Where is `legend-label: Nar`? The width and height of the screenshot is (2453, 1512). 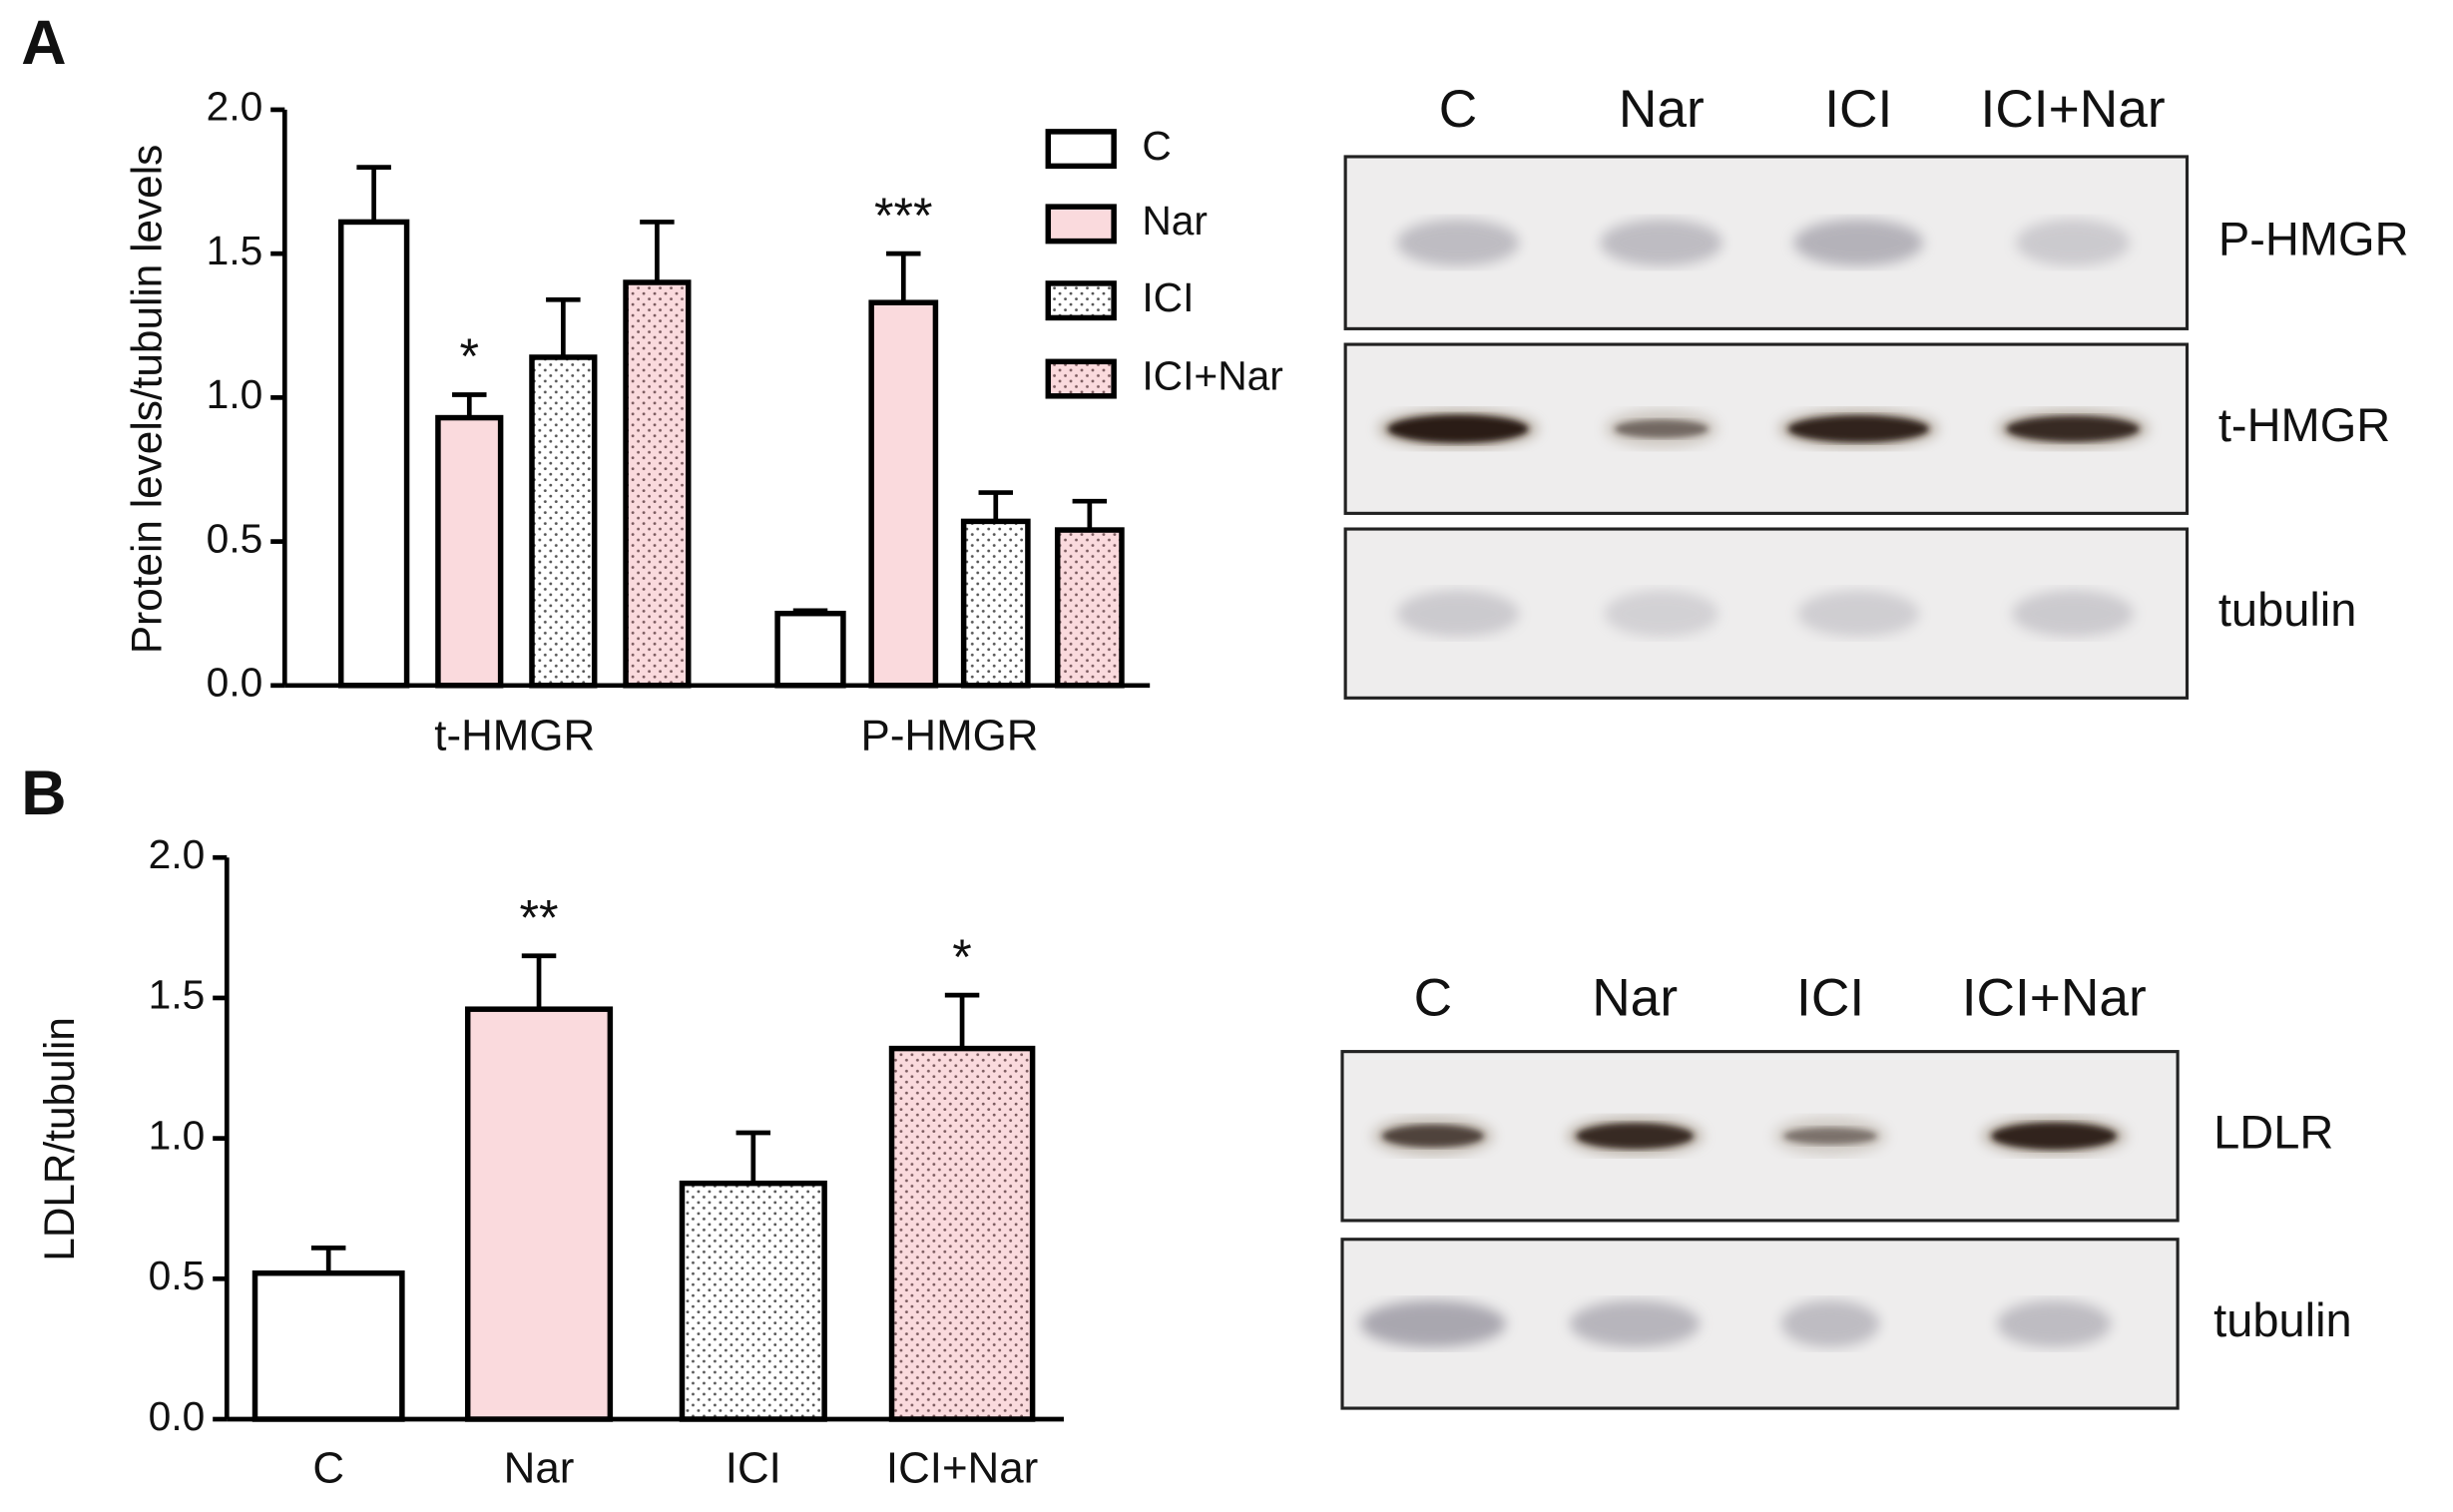 legend-label: Nar is located at coordinates (1175, 221).